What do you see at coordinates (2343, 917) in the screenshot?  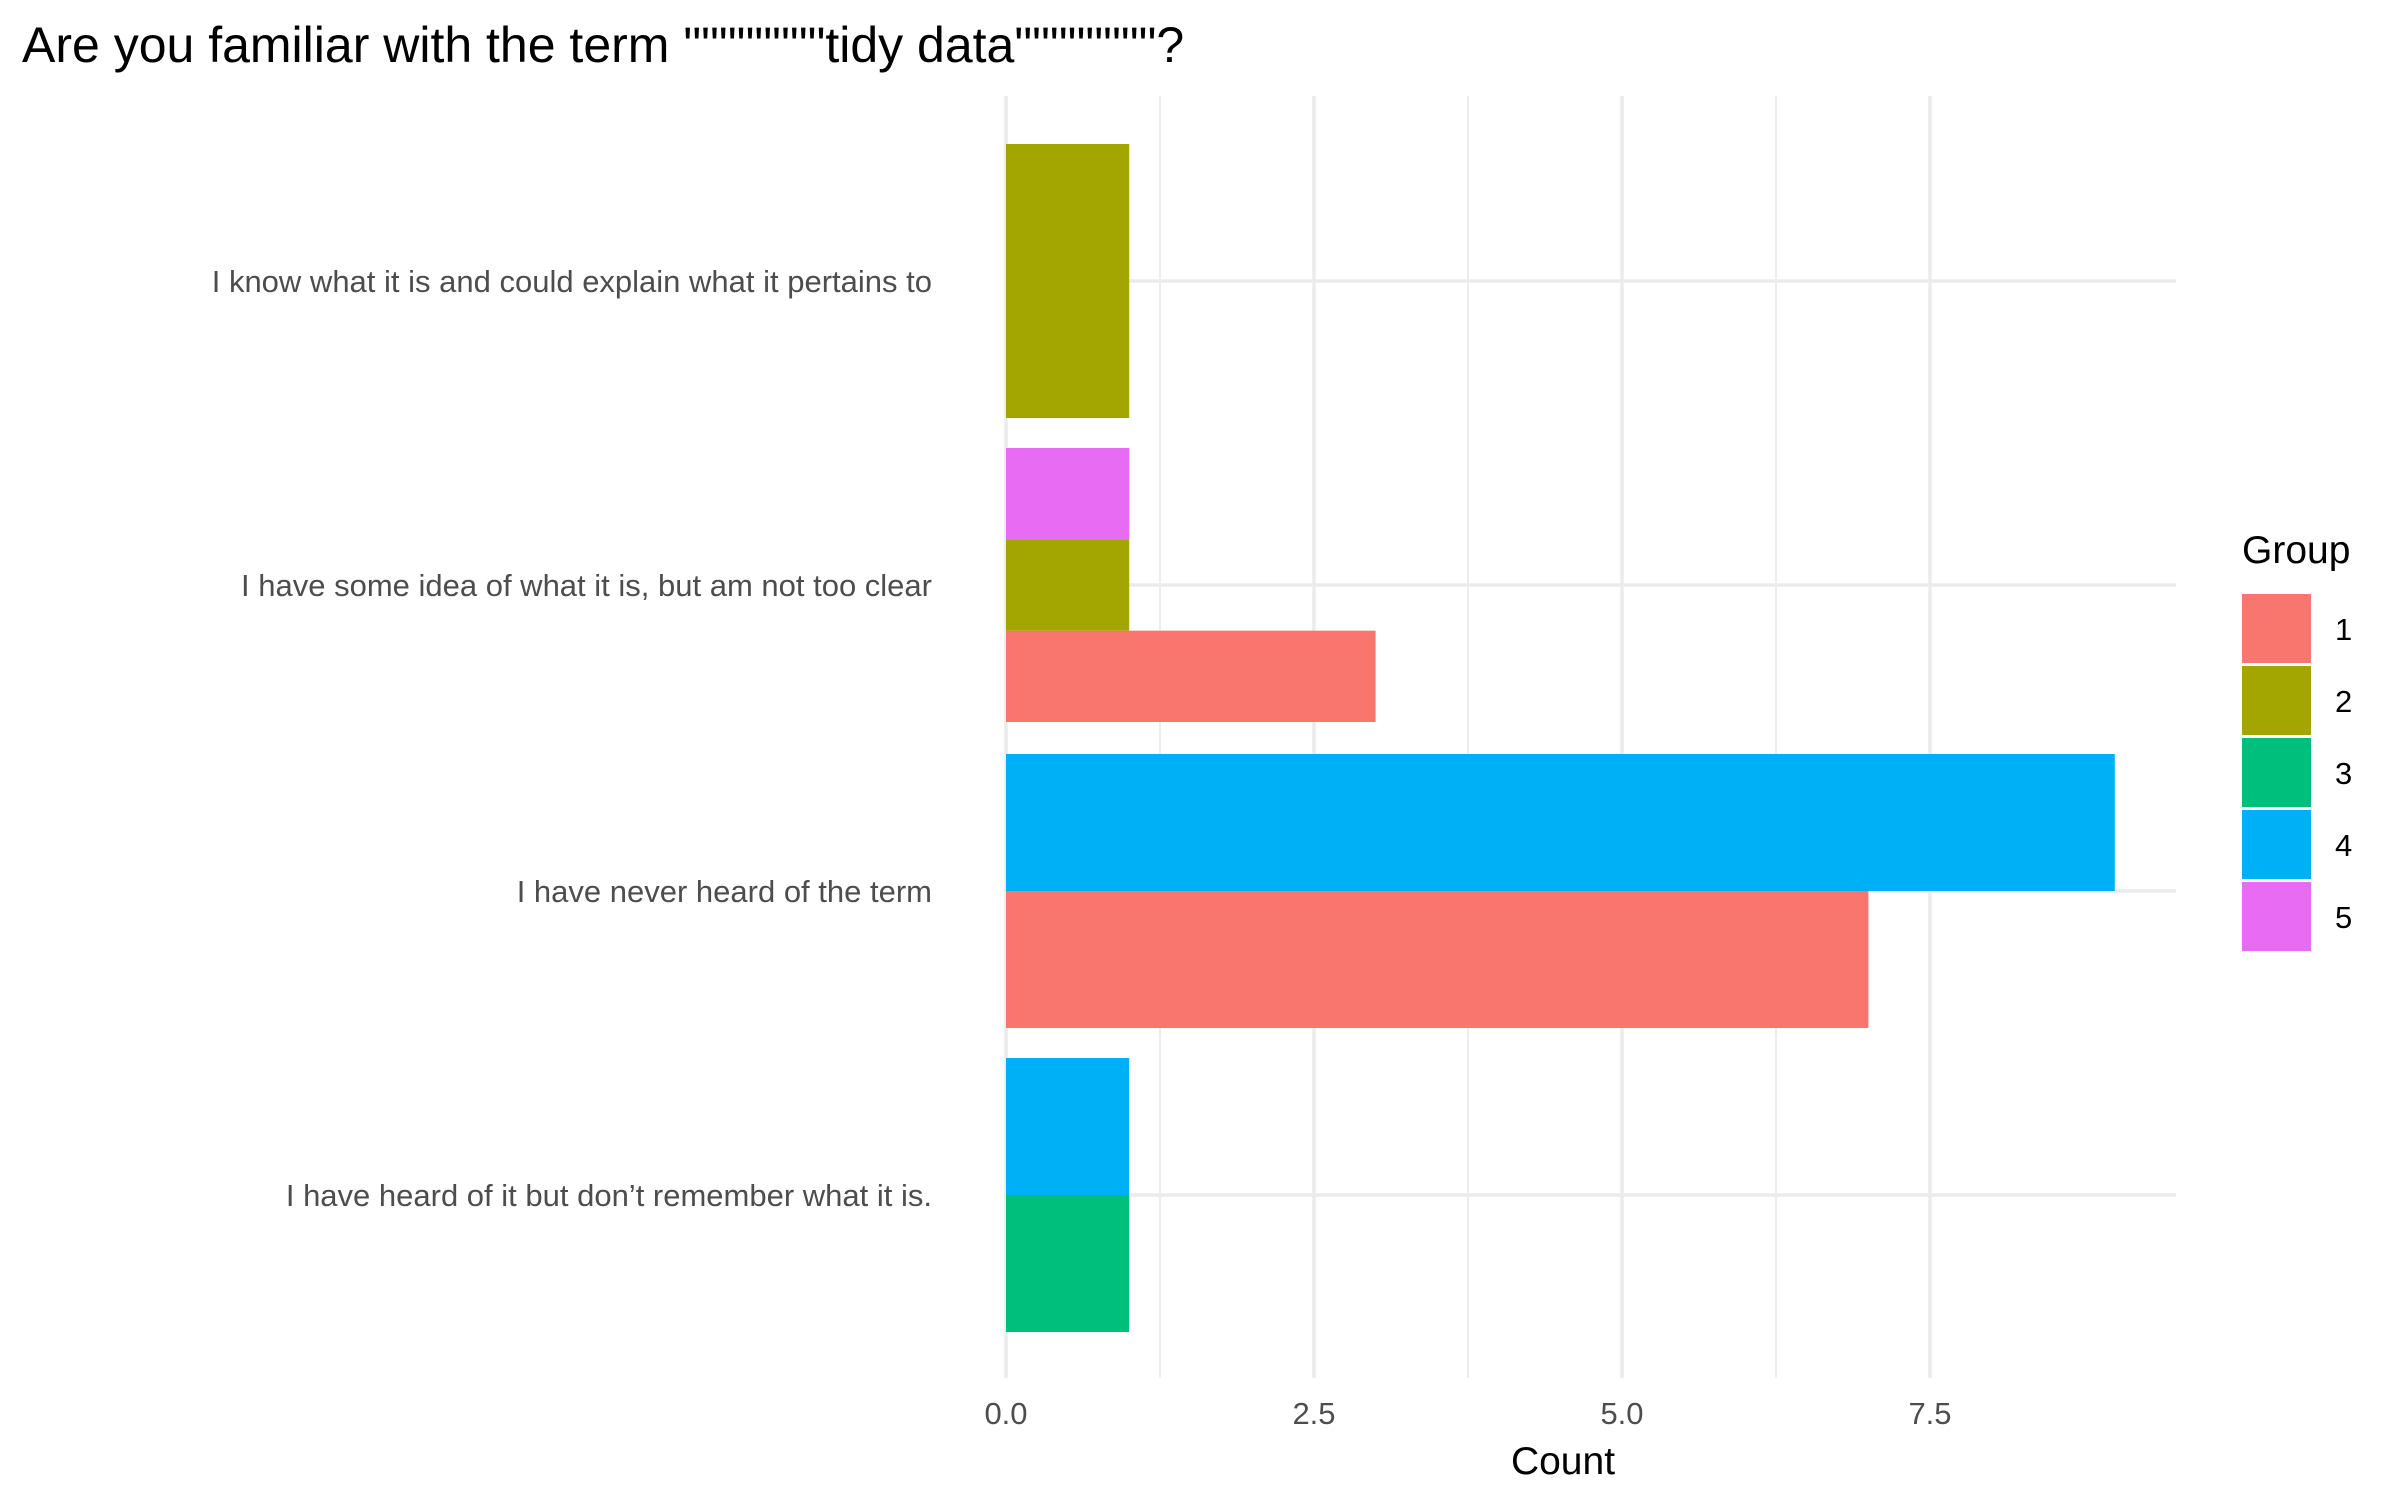 I see `legend-label-5: 5` at bounding box center [2343, 917].